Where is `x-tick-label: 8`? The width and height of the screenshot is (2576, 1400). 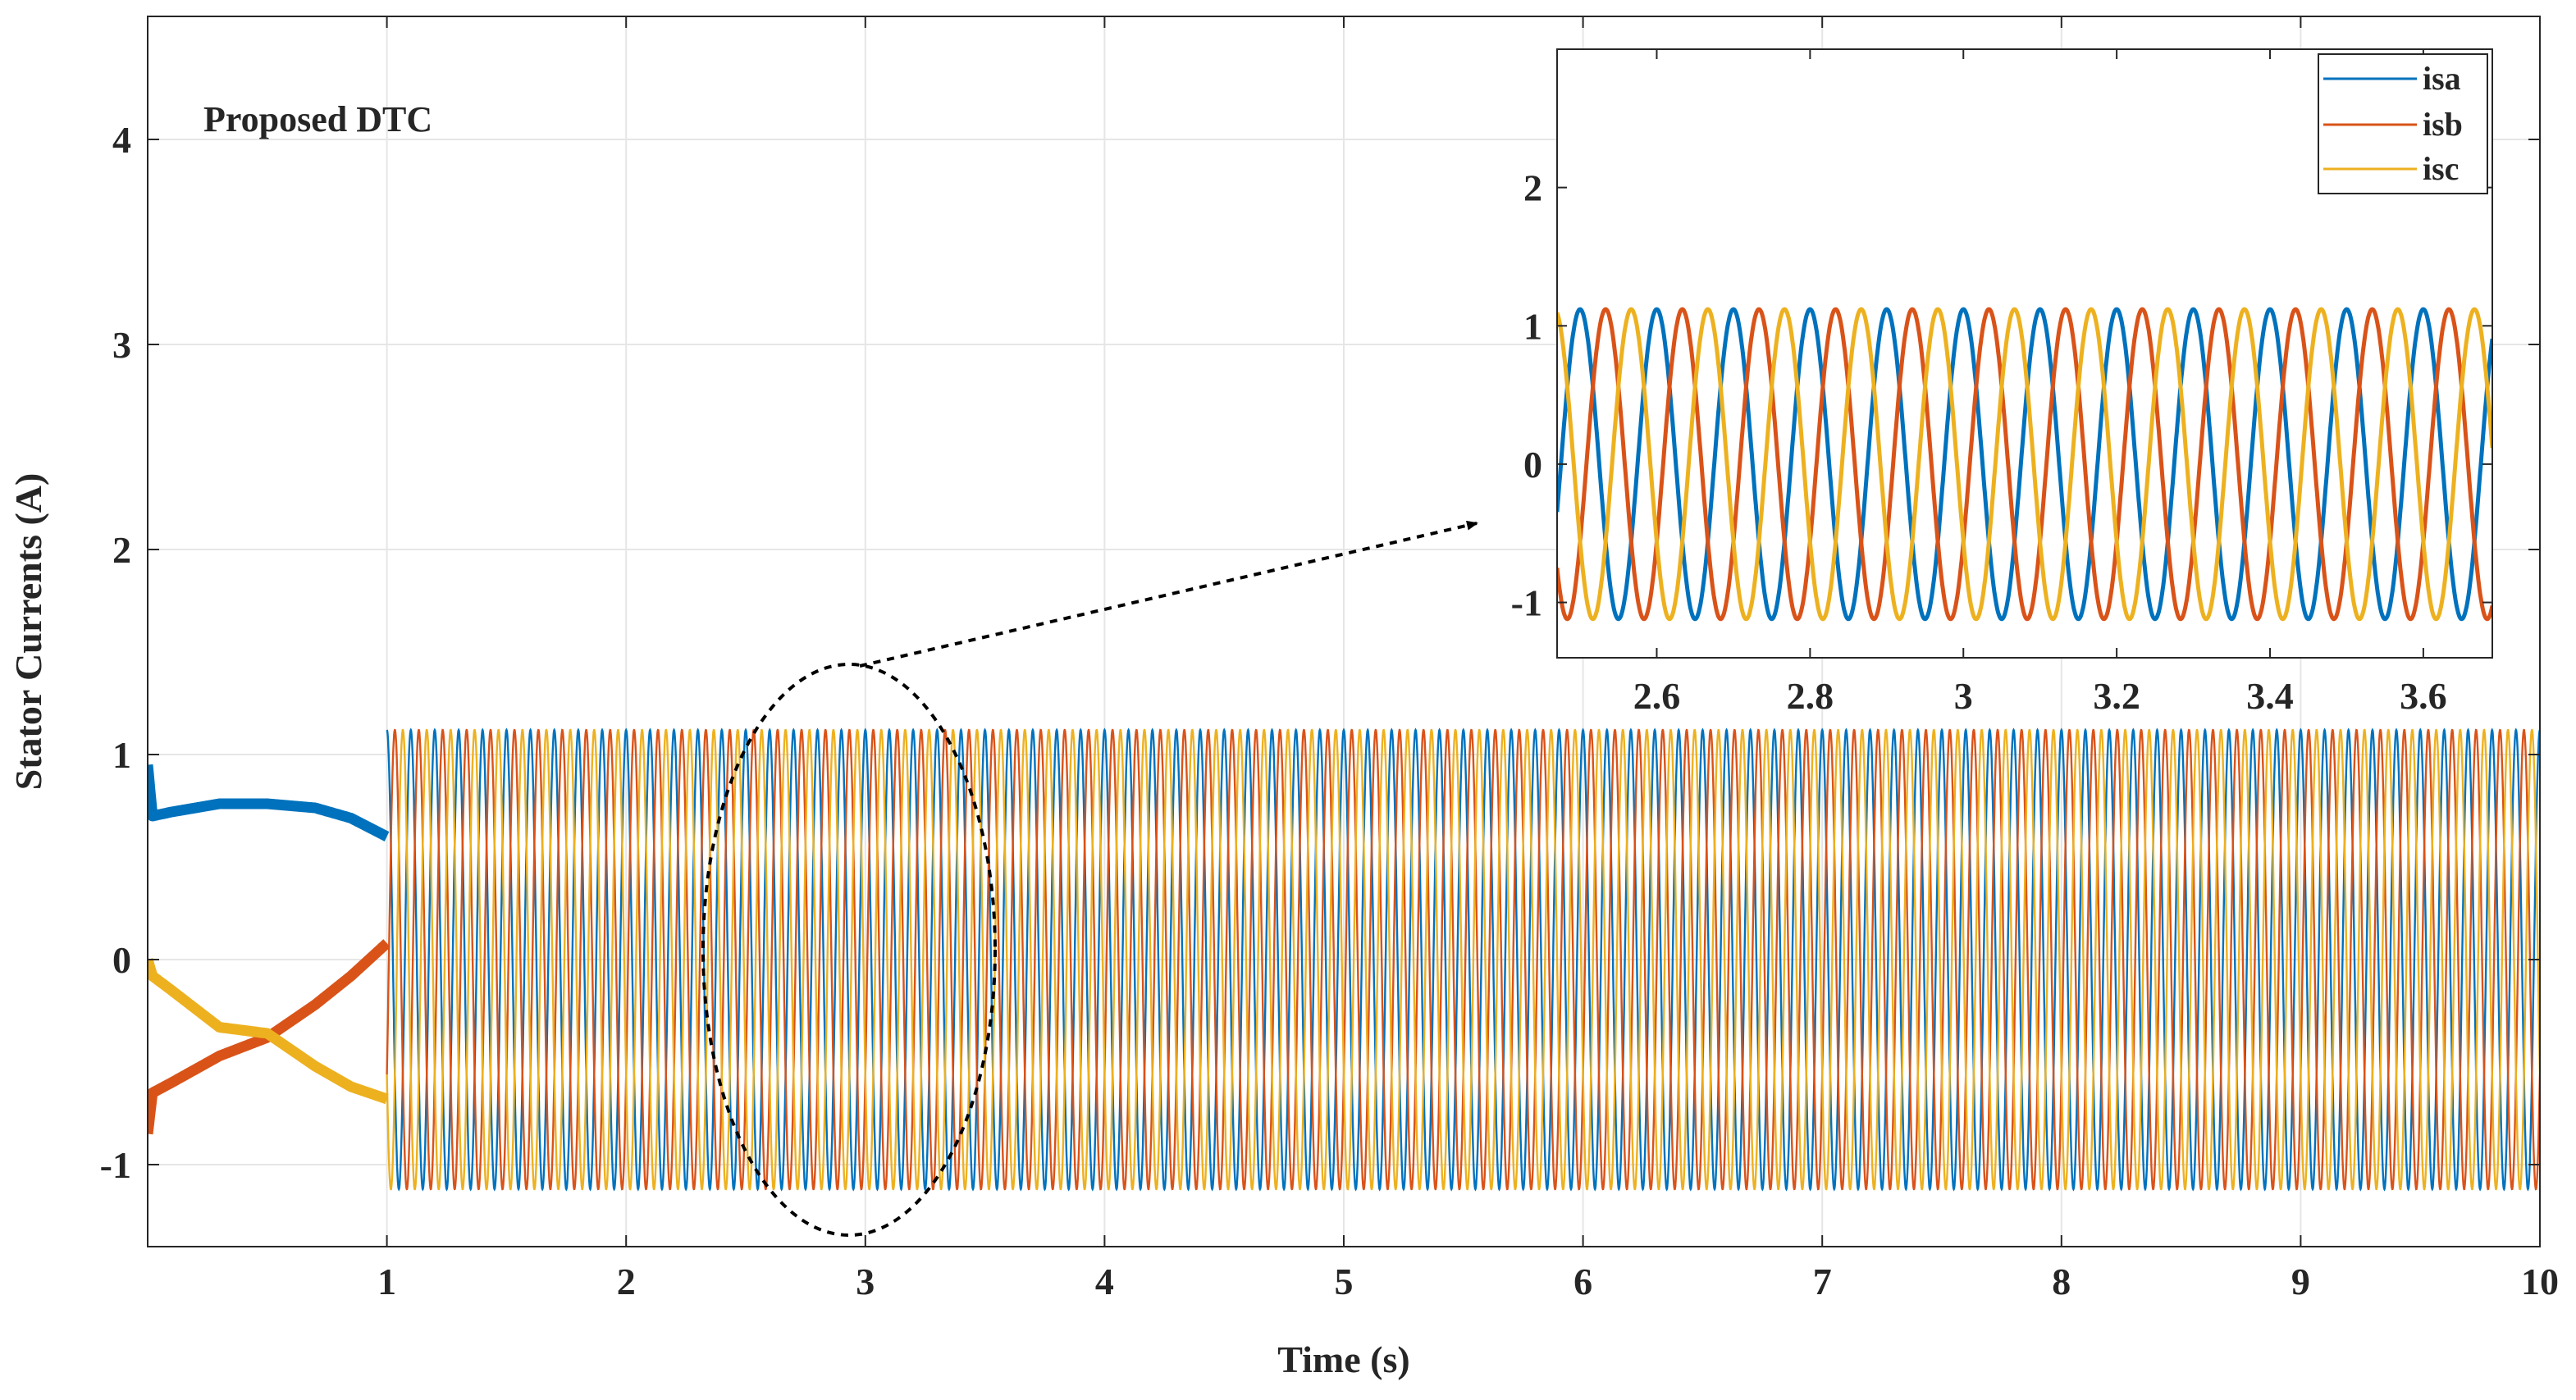
x-tick-label: 8 is located at coordinates (2062, 1281).